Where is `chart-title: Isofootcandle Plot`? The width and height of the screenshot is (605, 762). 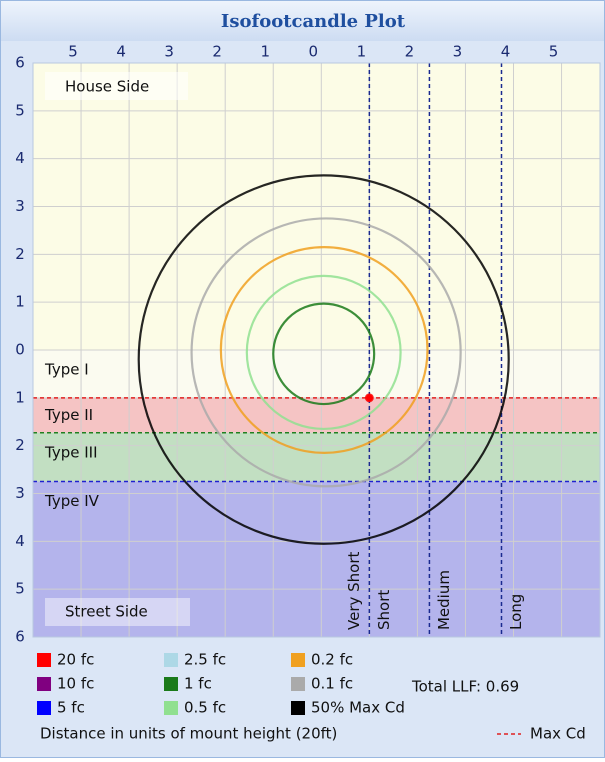 chart-title: Isofootcandle Plot is located at coordinates (313, 21).